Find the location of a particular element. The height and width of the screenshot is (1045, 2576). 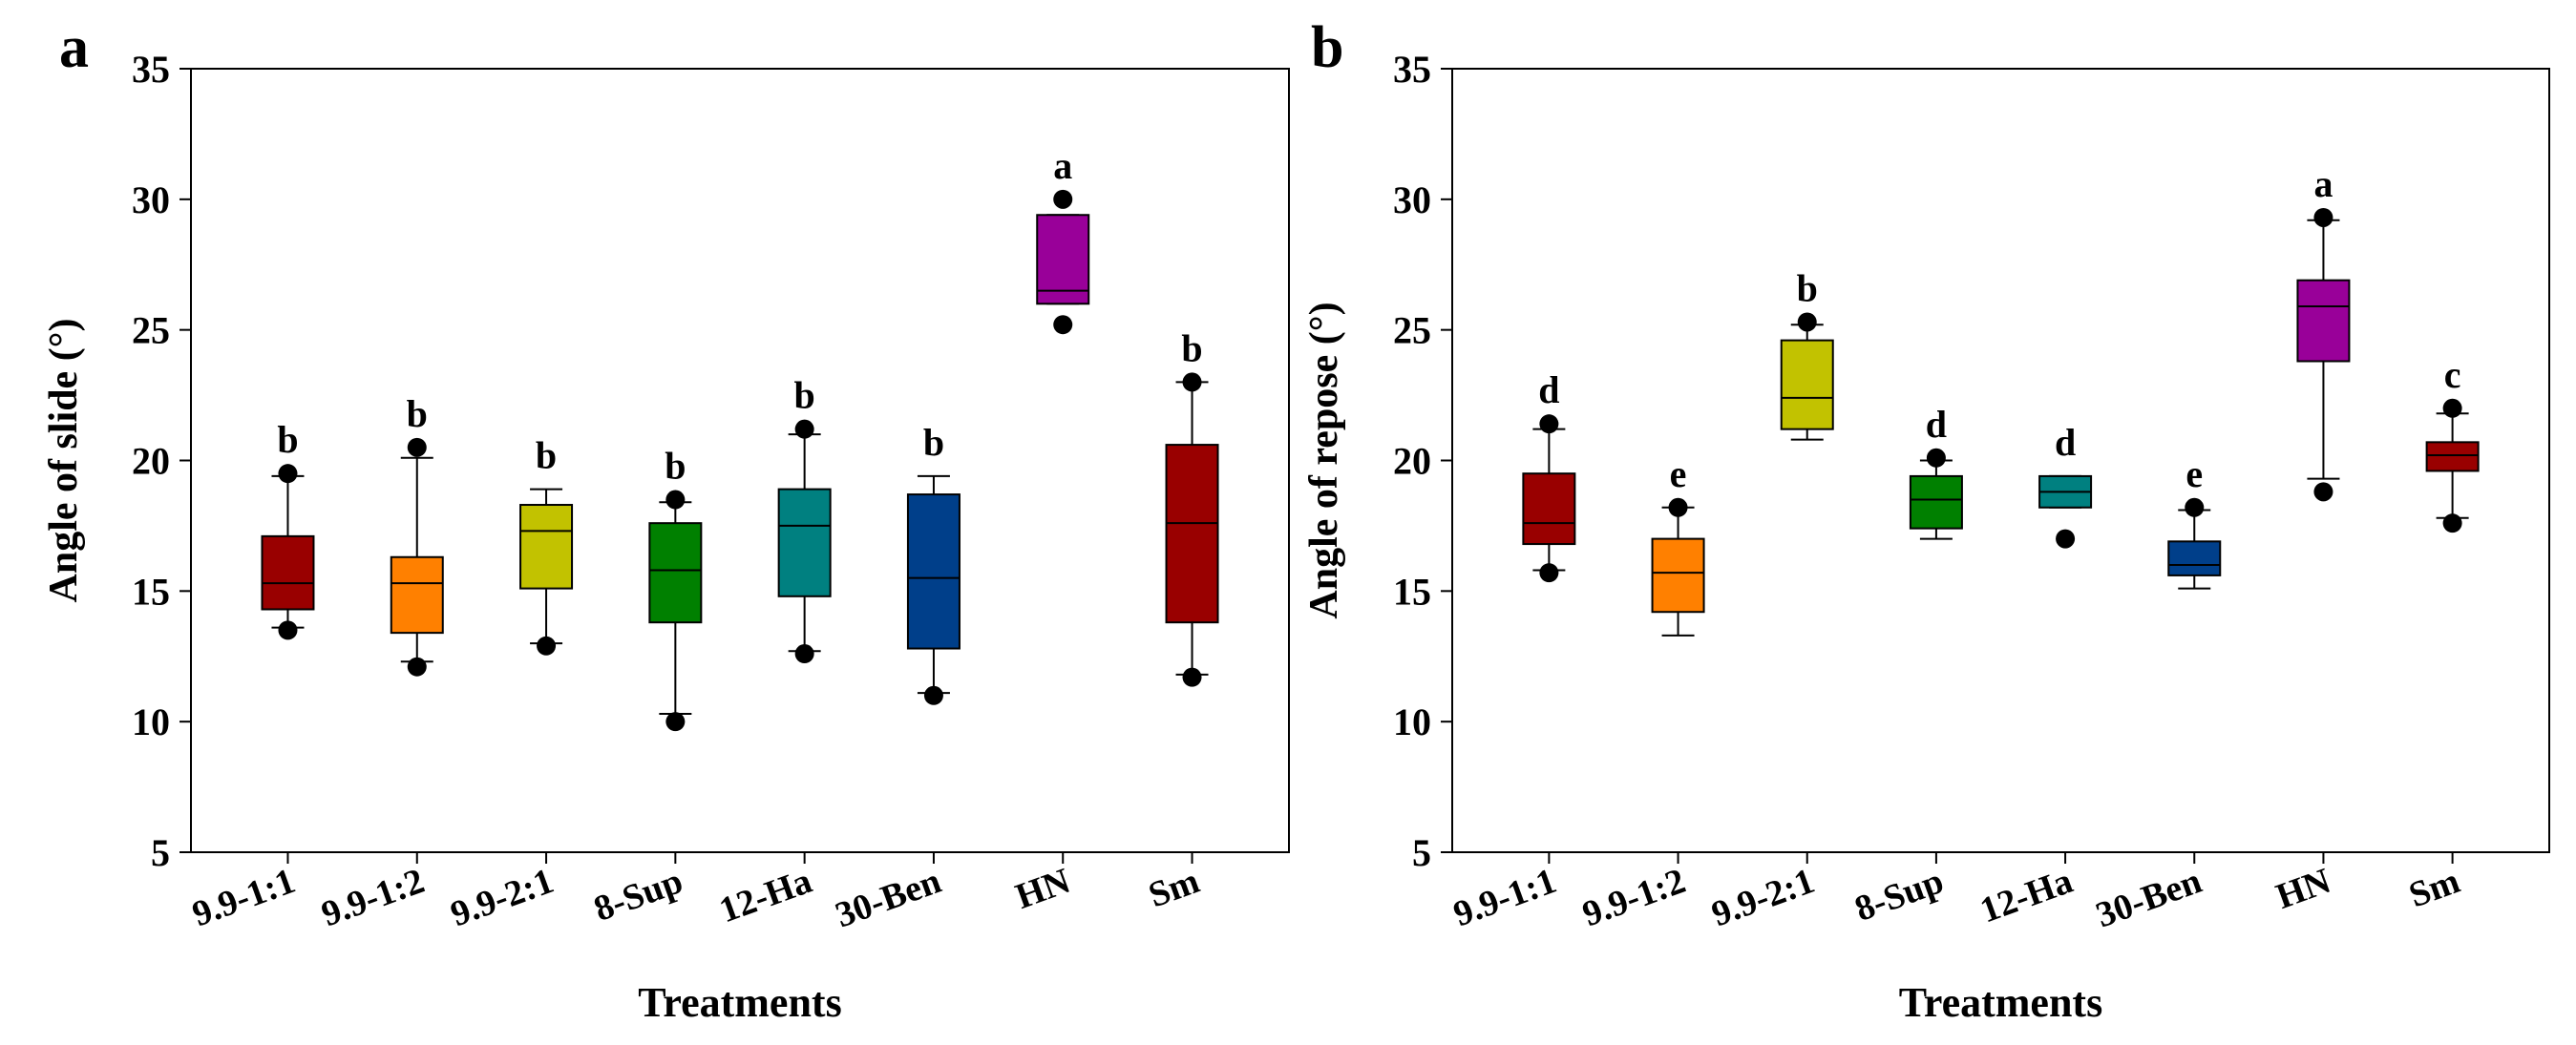

panel-label: b is located at coordinates (1327, 47).